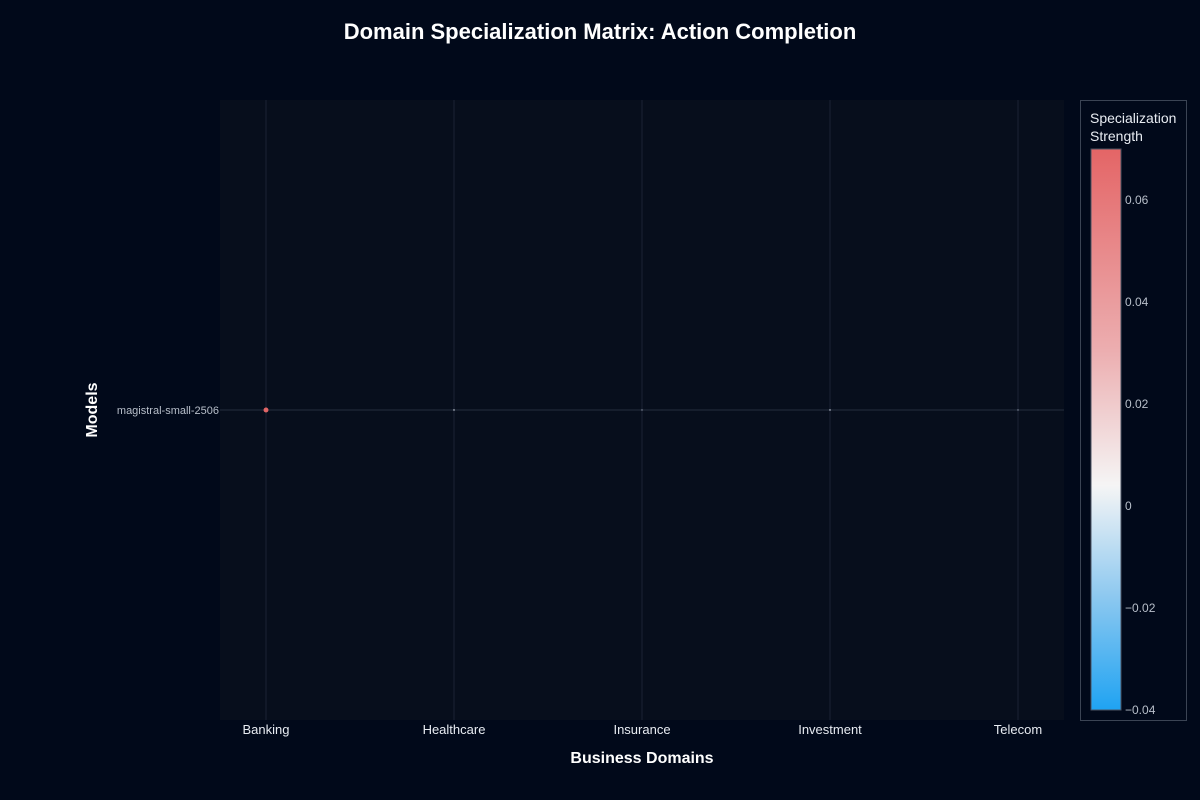 Image resolution: width=1200 pixels, height=800 pixels. What do you see at coordinates (1106, 429) in the screenshot?
I see `colorbar-gradient` at bounding box center [1106, 429].